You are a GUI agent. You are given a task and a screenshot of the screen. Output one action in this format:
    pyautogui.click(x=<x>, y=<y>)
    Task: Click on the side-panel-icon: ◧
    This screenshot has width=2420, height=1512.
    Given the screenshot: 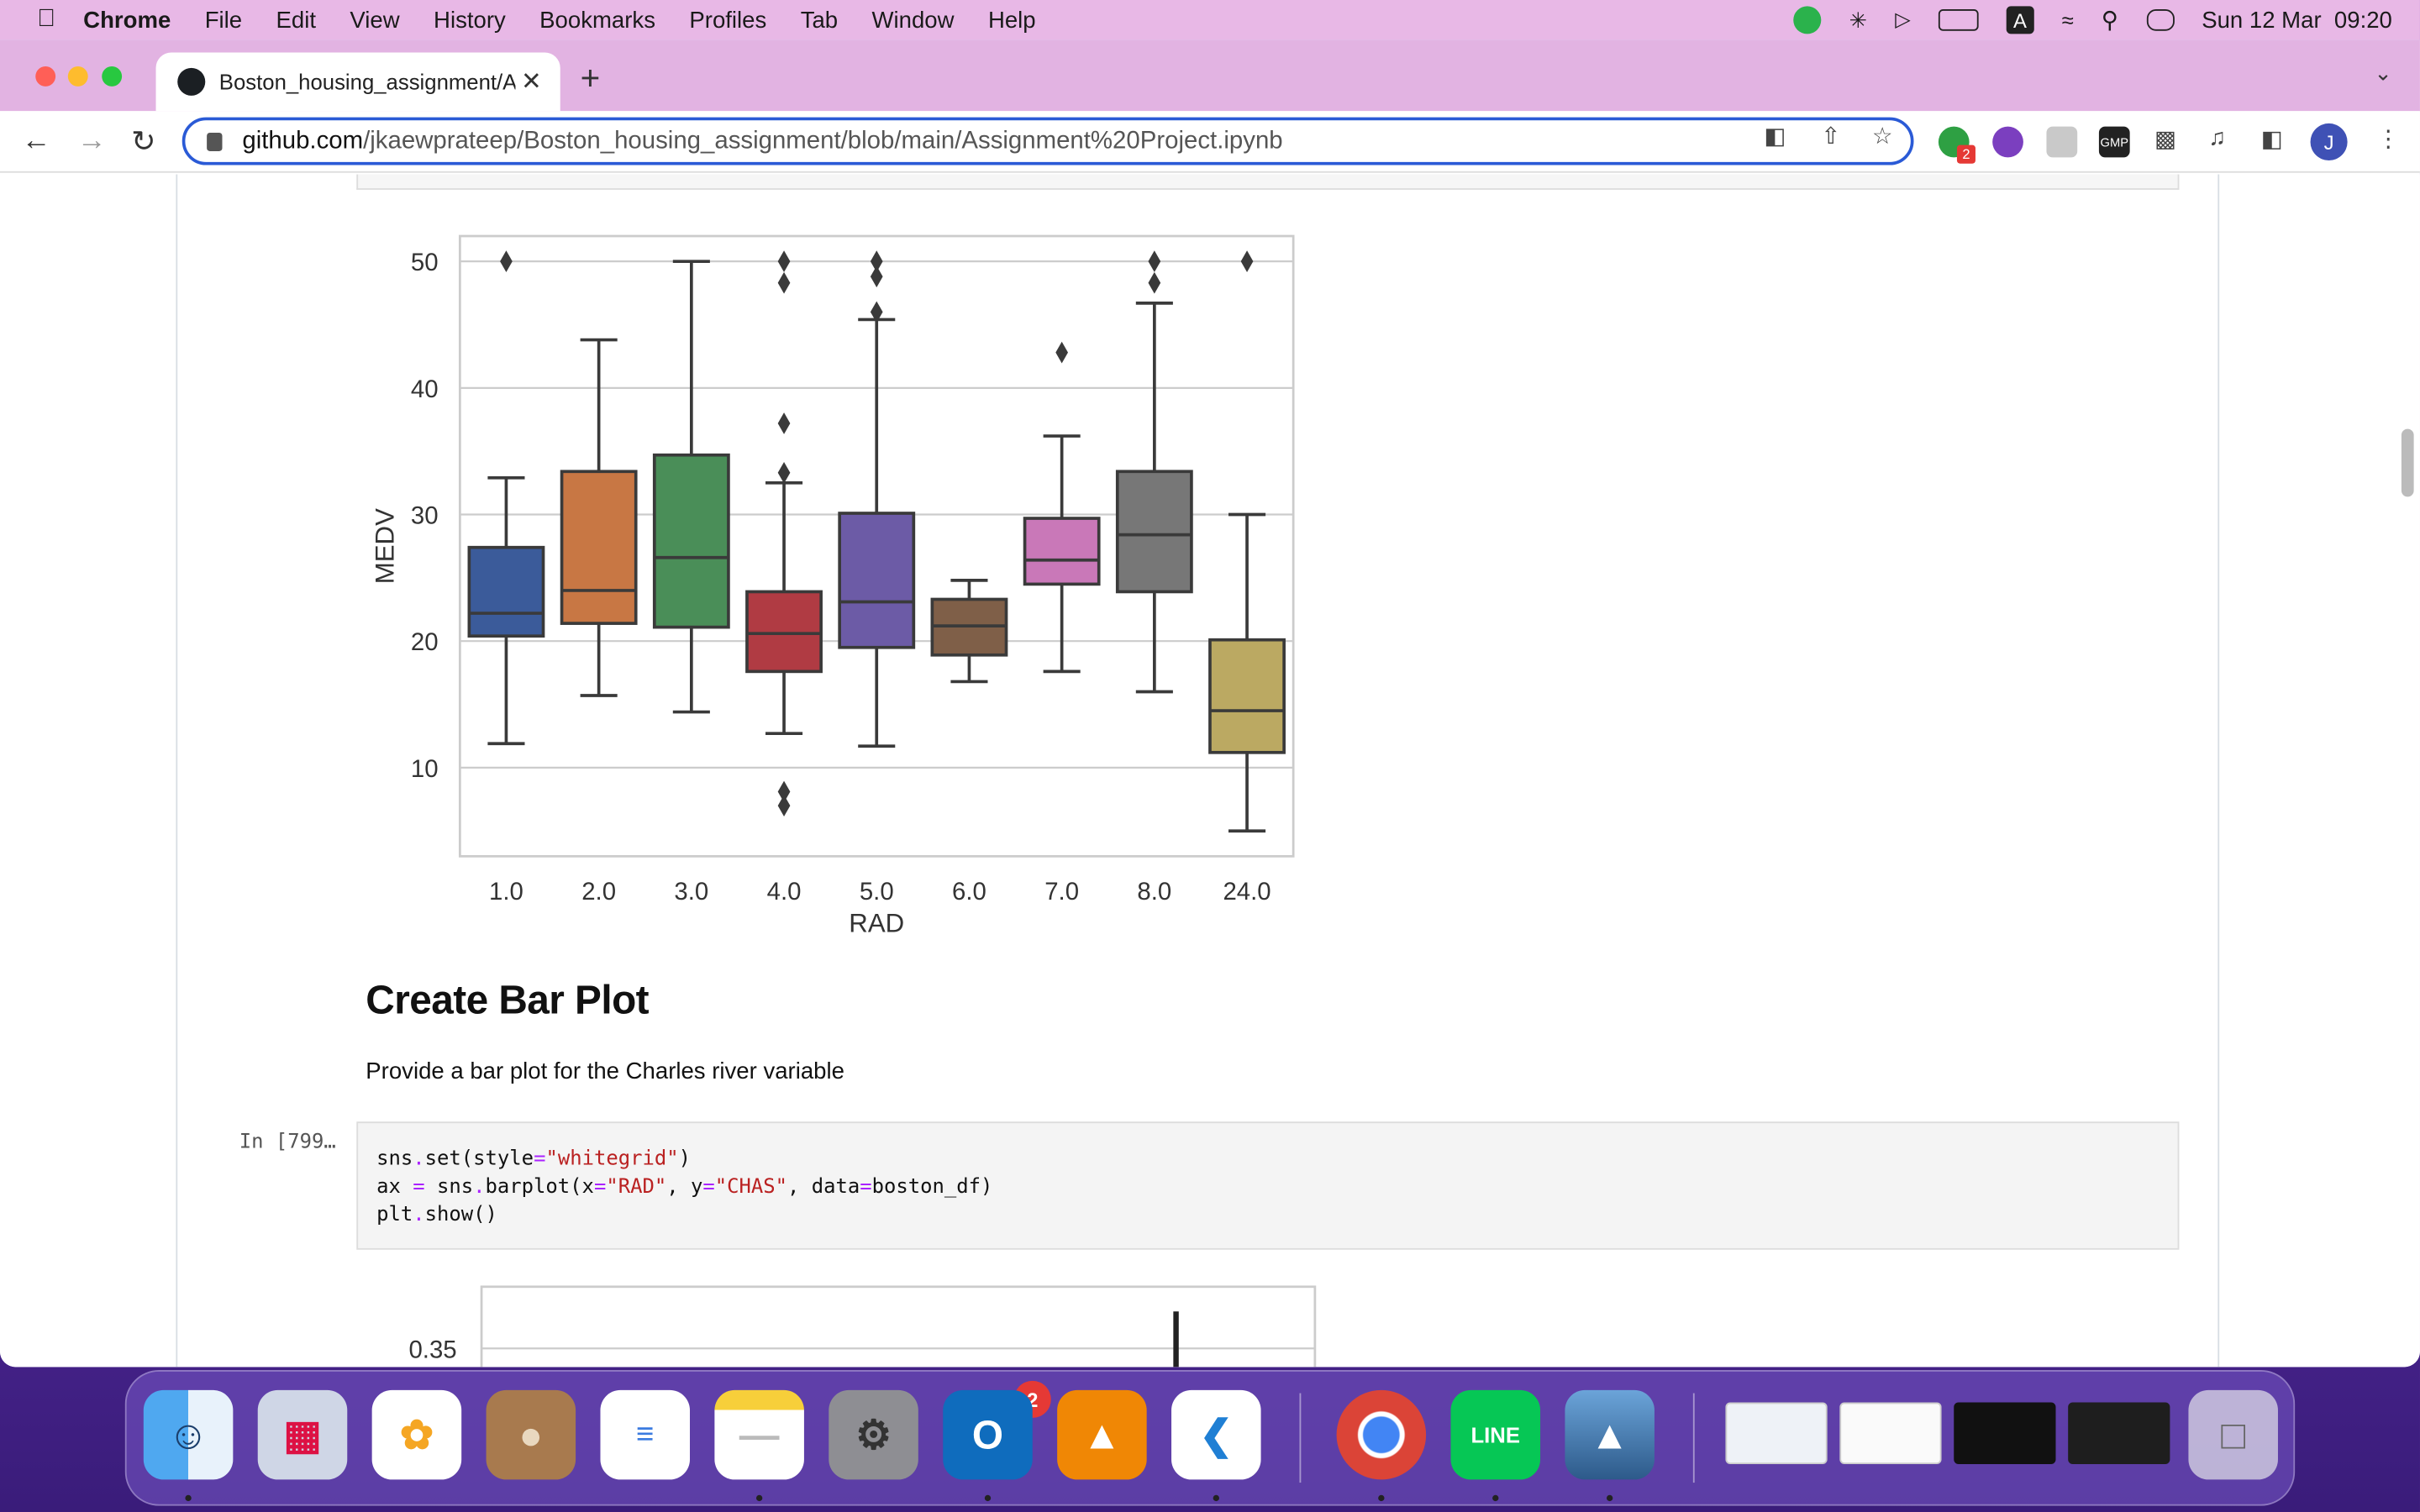 What is the action you would take?
    pyautogui.click(x=2271, y=139)
    